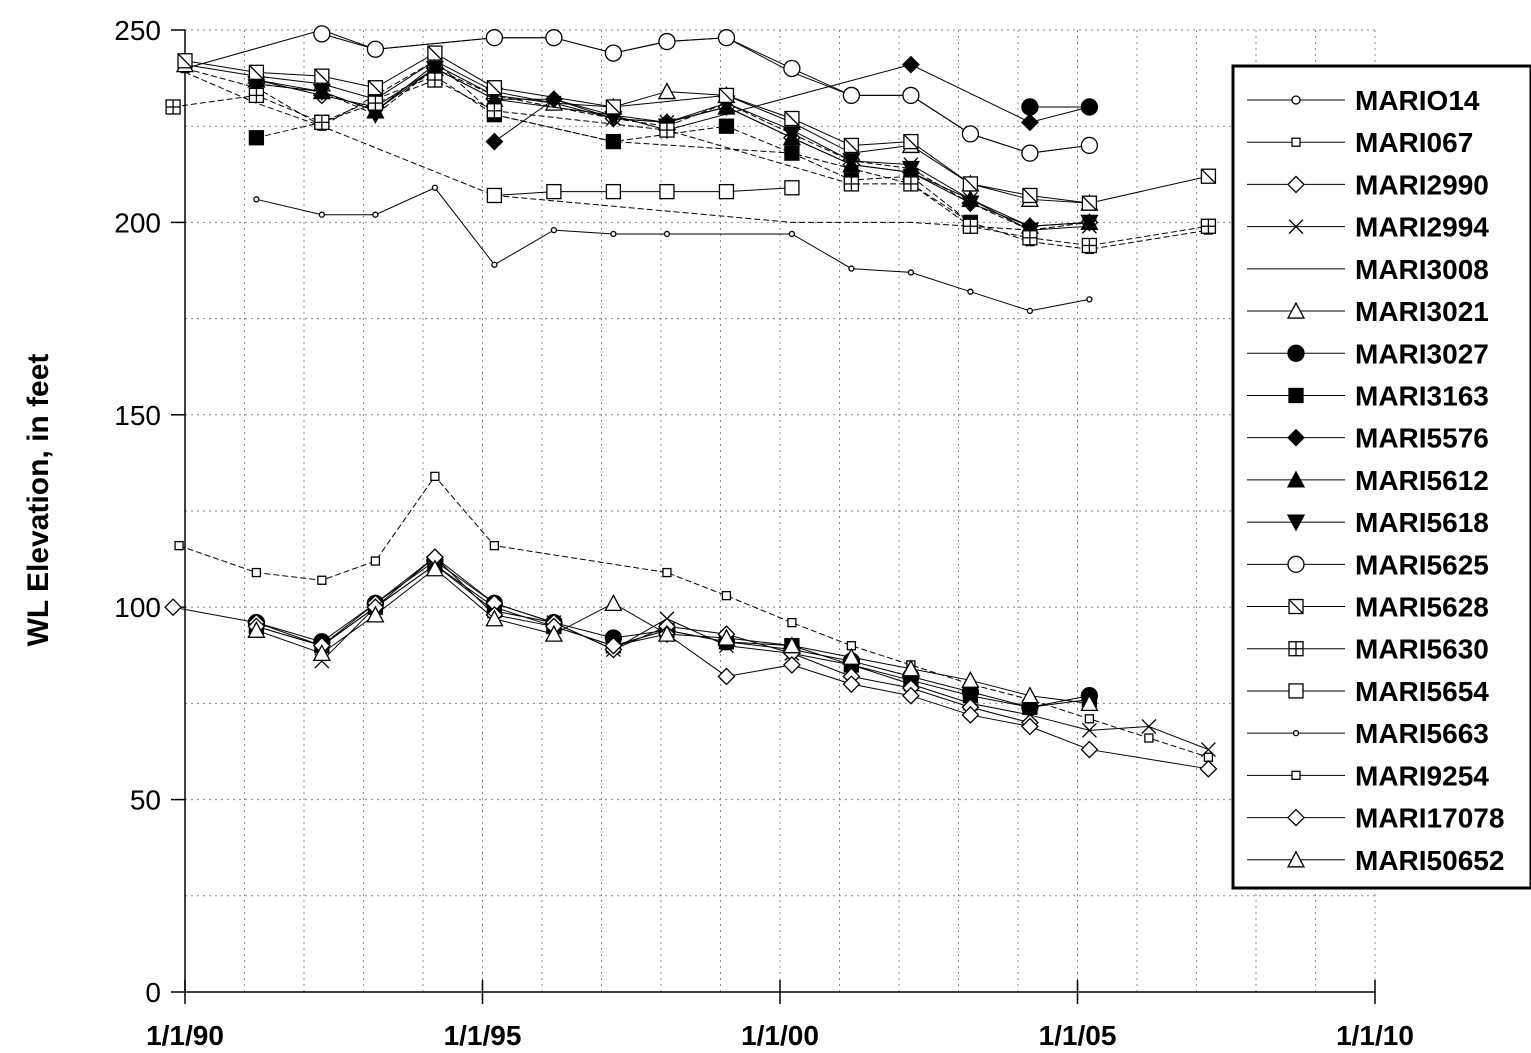 The height and width of the screenshot is (1053, 1531). Describe the element at coordinates (1422, 733) in the screenshot. I see `legend-label: MARI5663` at that location.